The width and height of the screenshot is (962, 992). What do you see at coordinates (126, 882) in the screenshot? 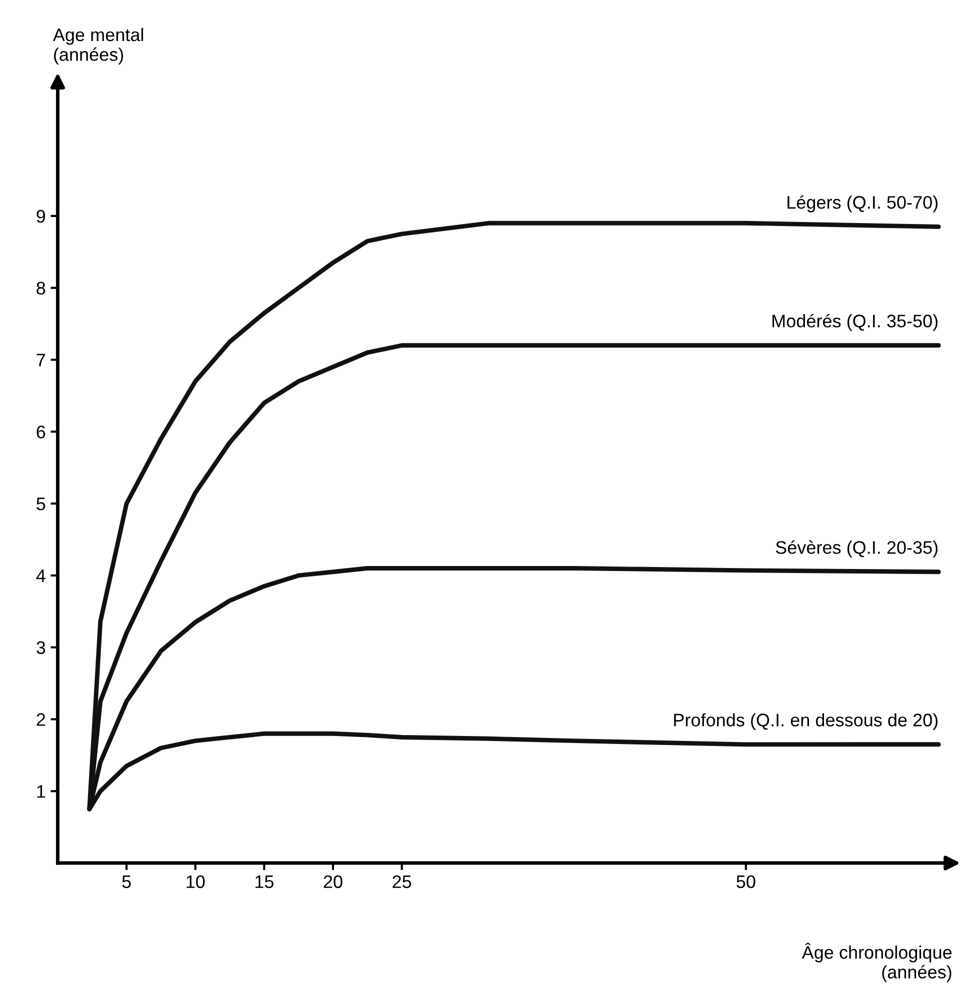
I see `x-tick-label: 5` at bounding box center [126, 882].